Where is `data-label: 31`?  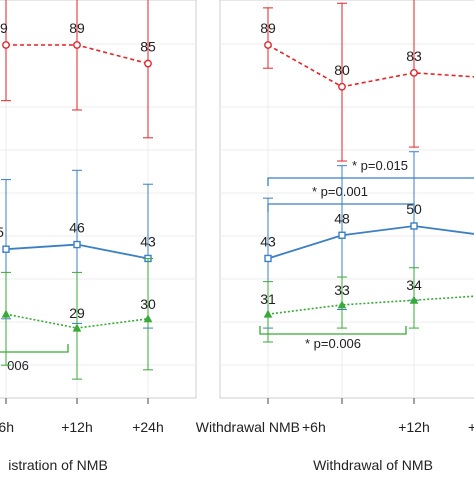 data-label: 31 is located at coordinates (268, 299).